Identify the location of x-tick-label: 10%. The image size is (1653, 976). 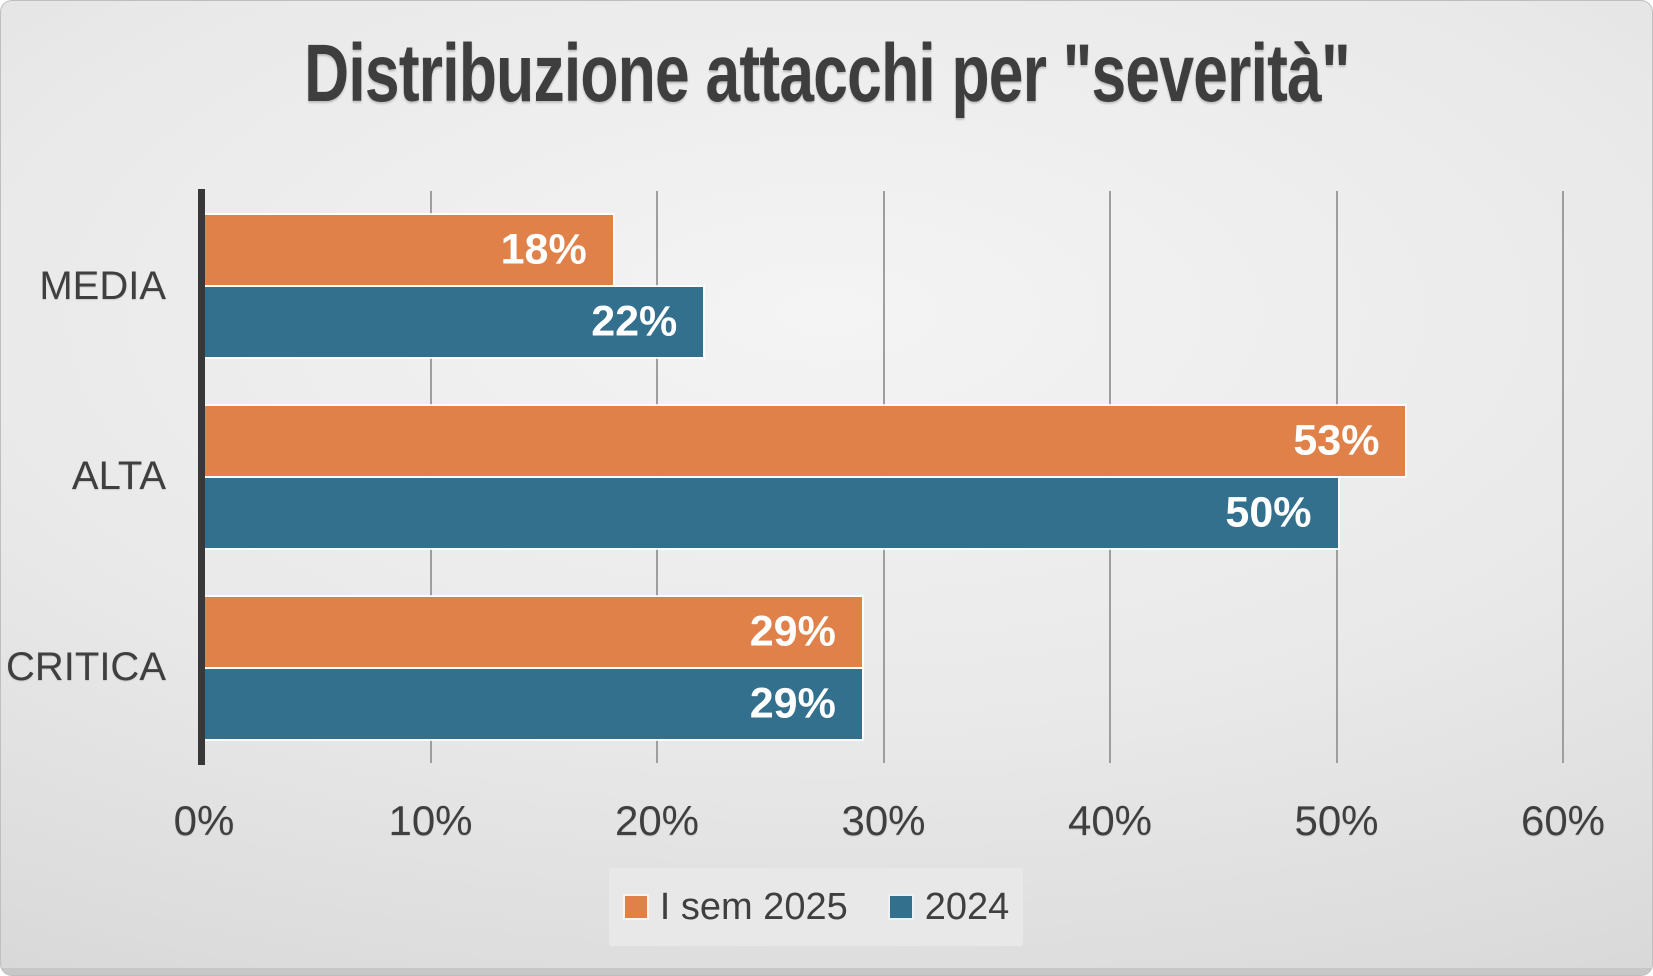
(430, 820).